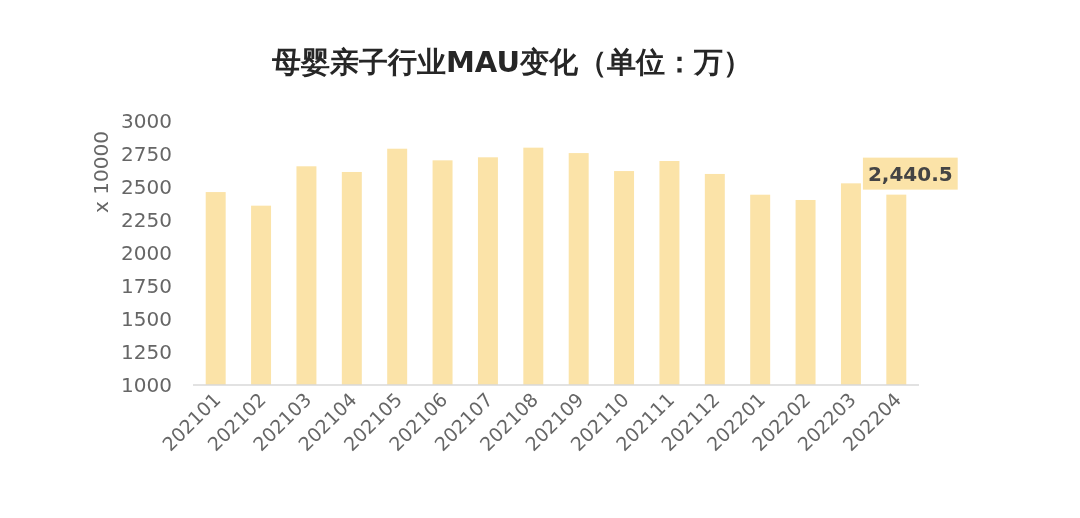 The image size is (1080, 518). I want to click on y-axis-title: x 10000, so click(101, 172).